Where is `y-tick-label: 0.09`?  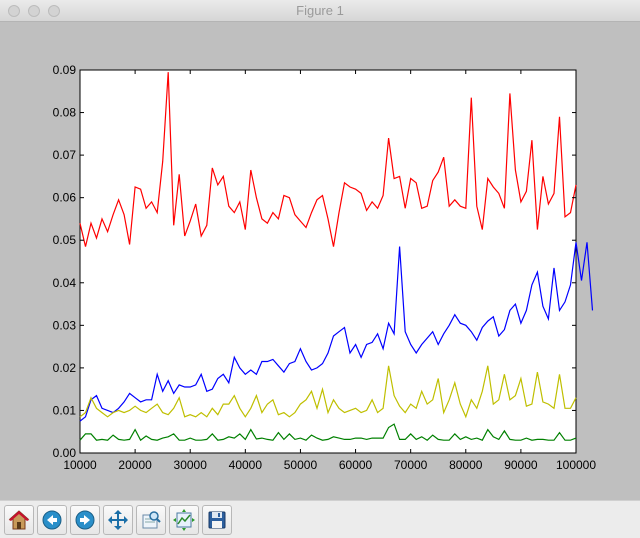
y-tick-label: 0.09 is located at coordinates (65, 70).